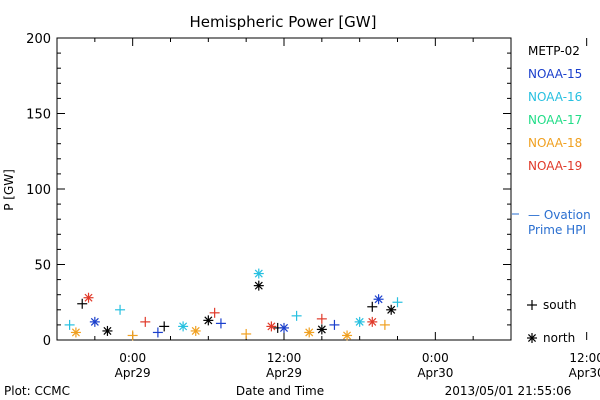 This screenshot has height=400, width=600. What do you see at coordinates (555, 74) in the screenshot?
I see `legend-item-noaa-15: NOAA-15` at bounding box center [555, 74].